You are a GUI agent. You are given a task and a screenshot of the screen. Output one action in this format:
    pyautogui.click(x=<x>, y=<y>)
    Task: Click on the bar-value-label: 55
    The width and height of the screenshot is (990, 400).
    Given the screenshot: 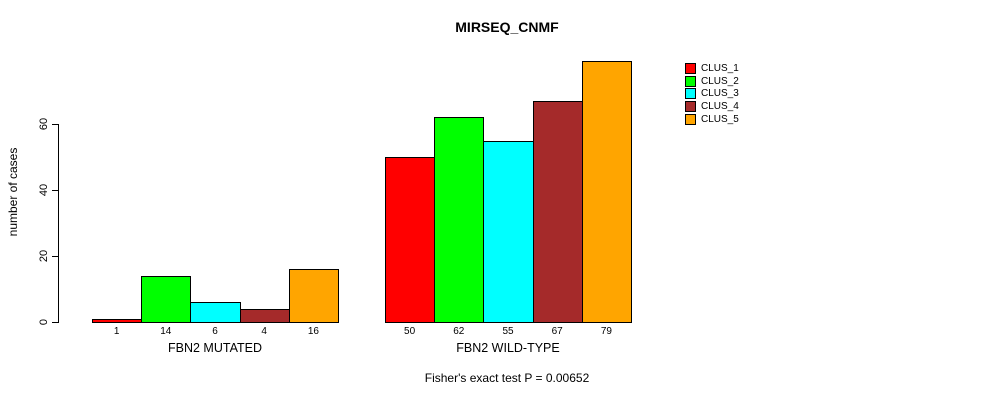 What is the action you would take?
    pyautogui.click(x=508, y=331)
    